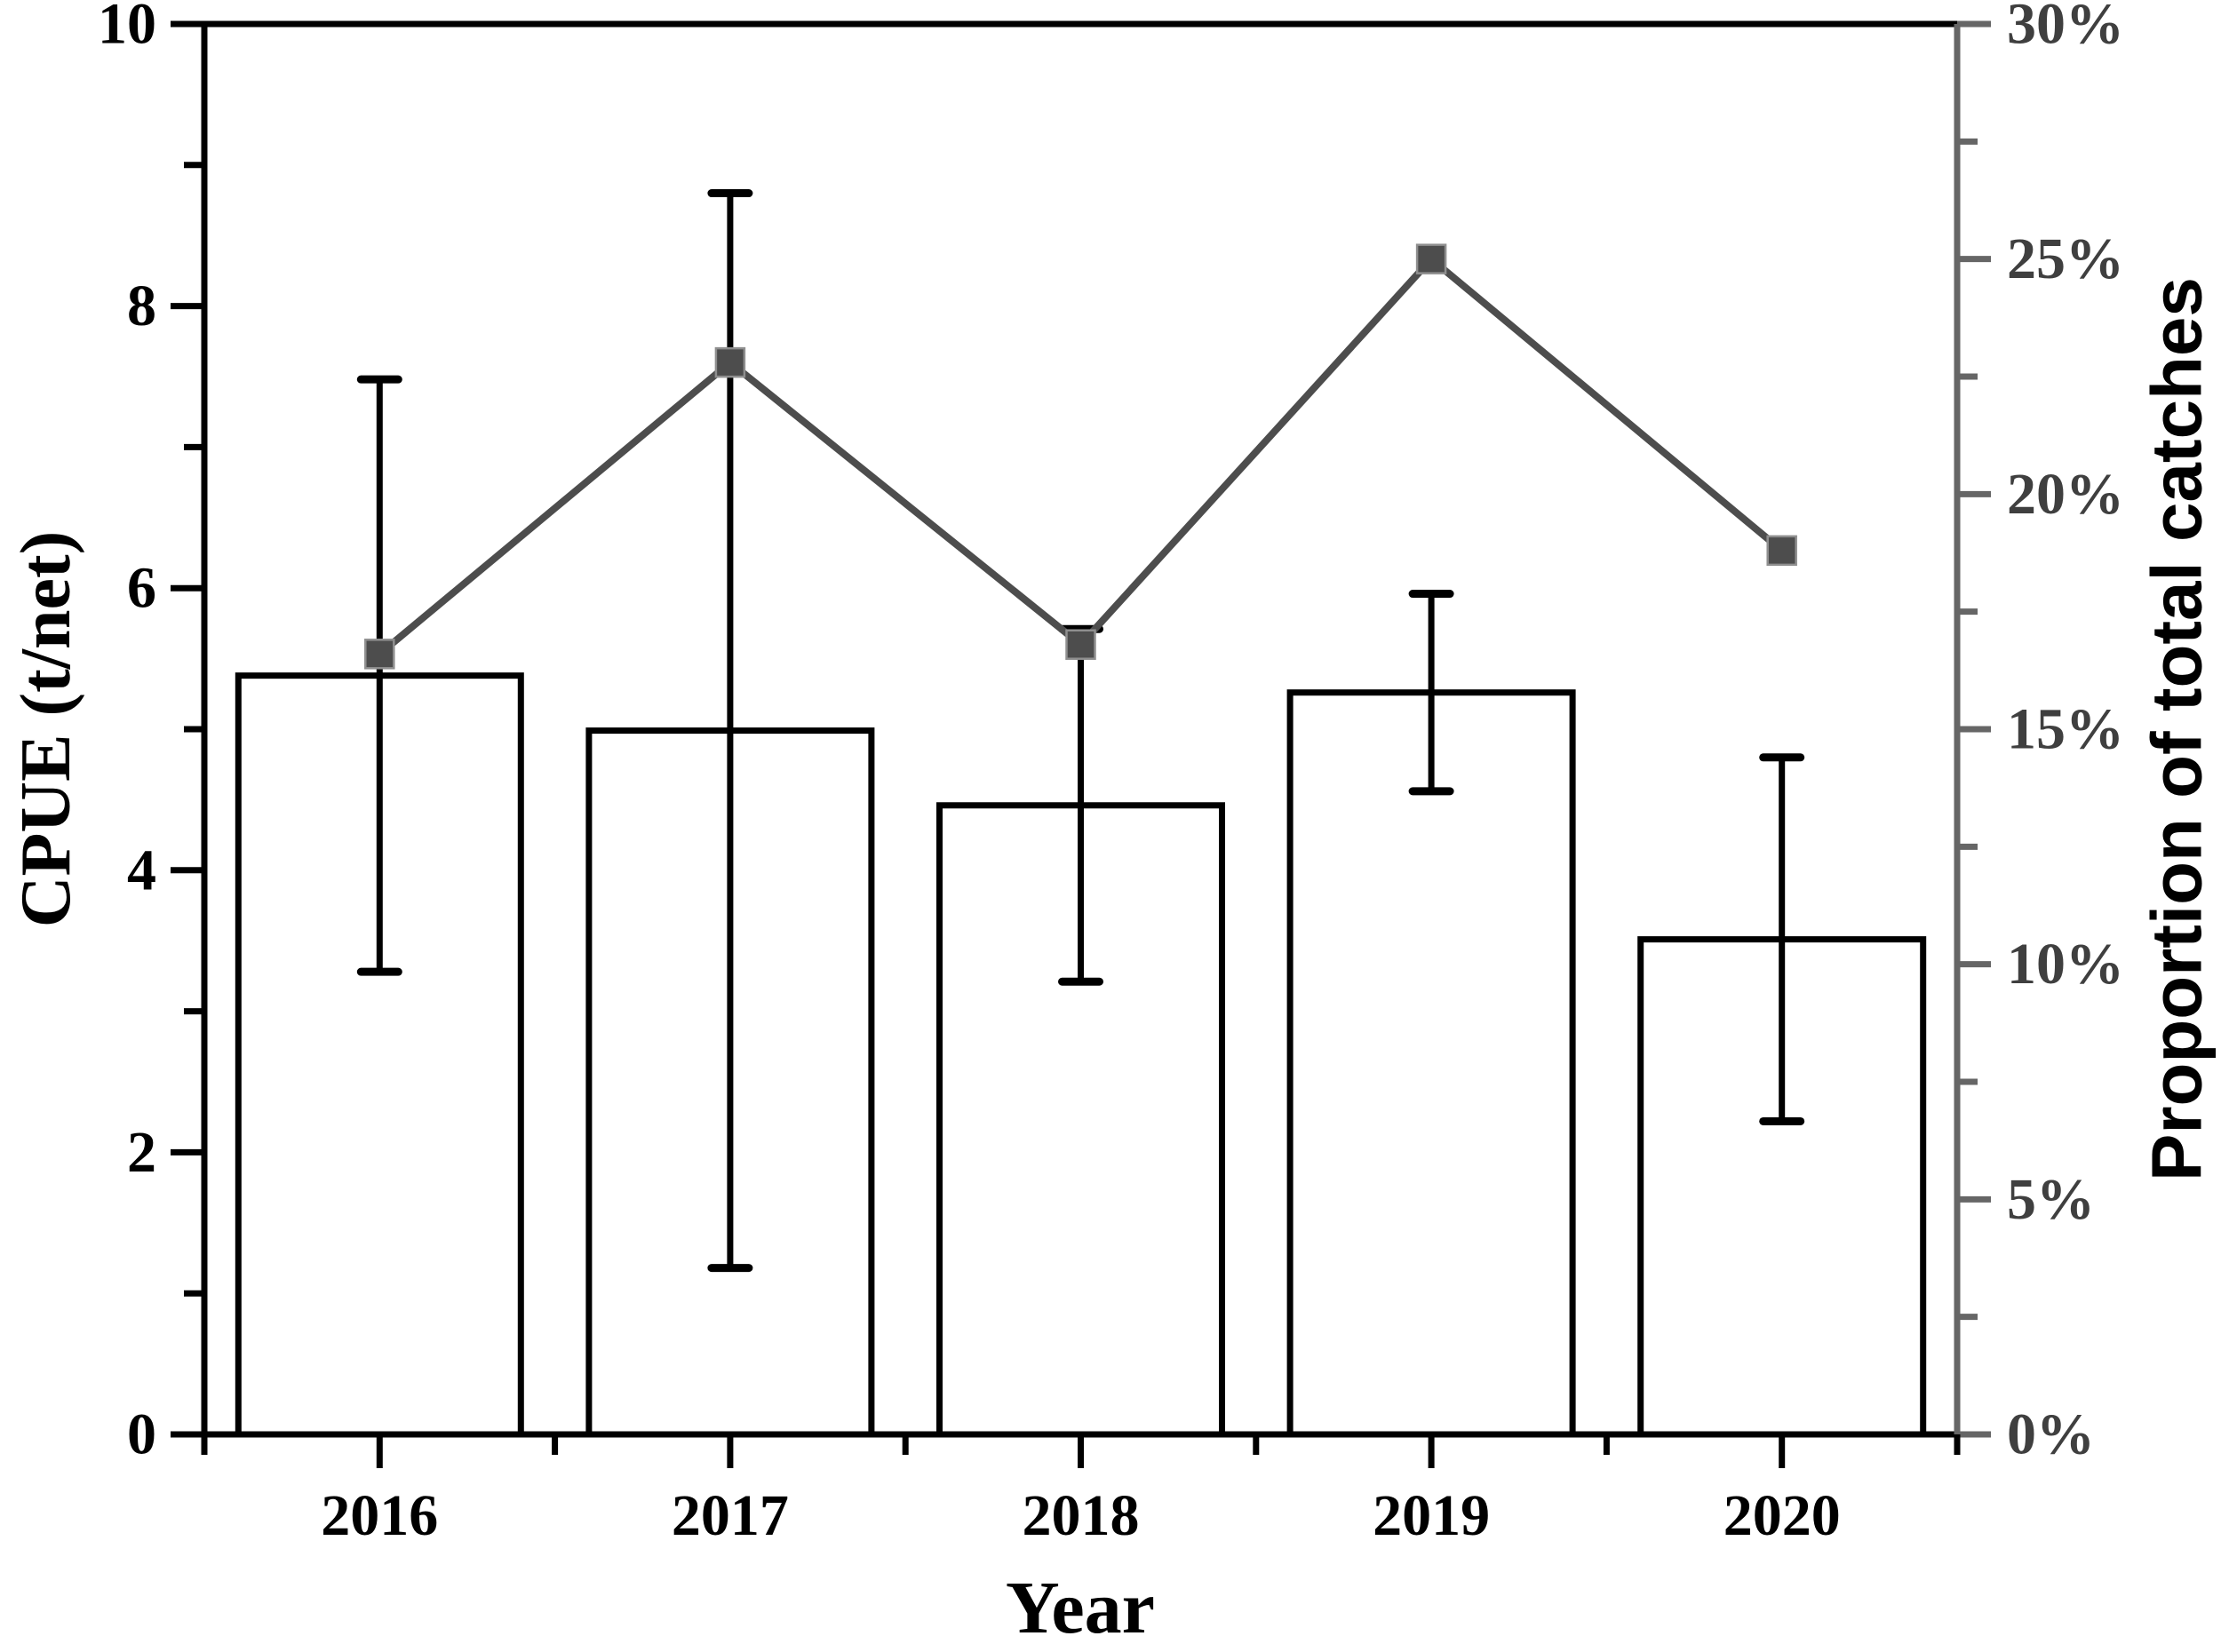 This screenshot has width=2221, height=1652. What do you see at coordinates (1080, 1608) in the screenshot?
I see `x-axis-title: Year` at bounding box center [1080, 1608].